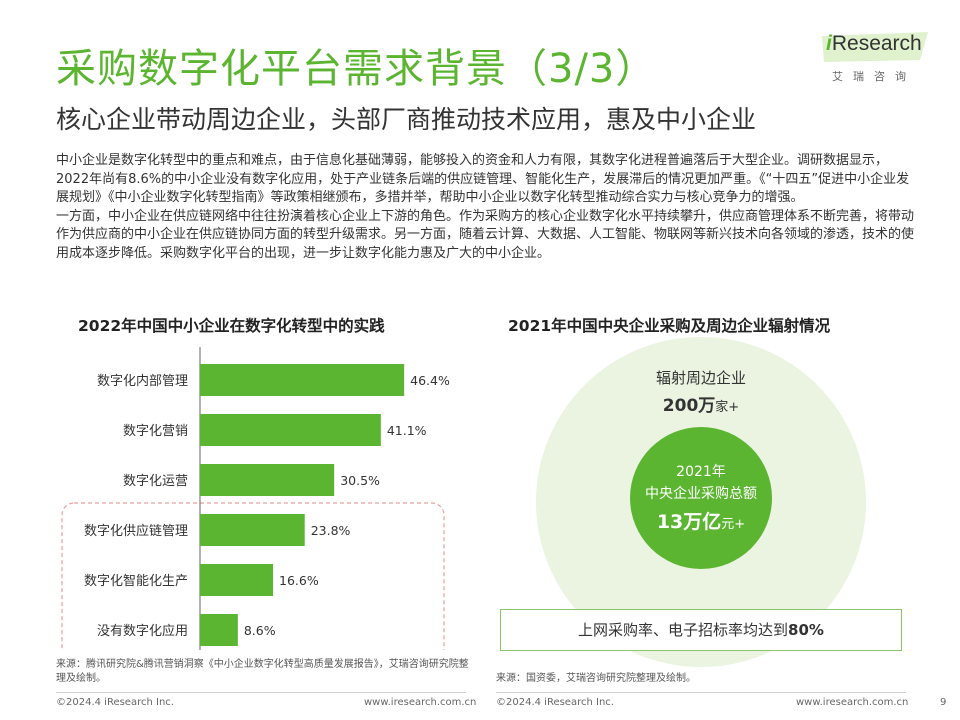 Image resolution: width=960 pixels, height=720 pixels. I want to click on bar-category-label: 数字化供应链管理, so click(136, 531).